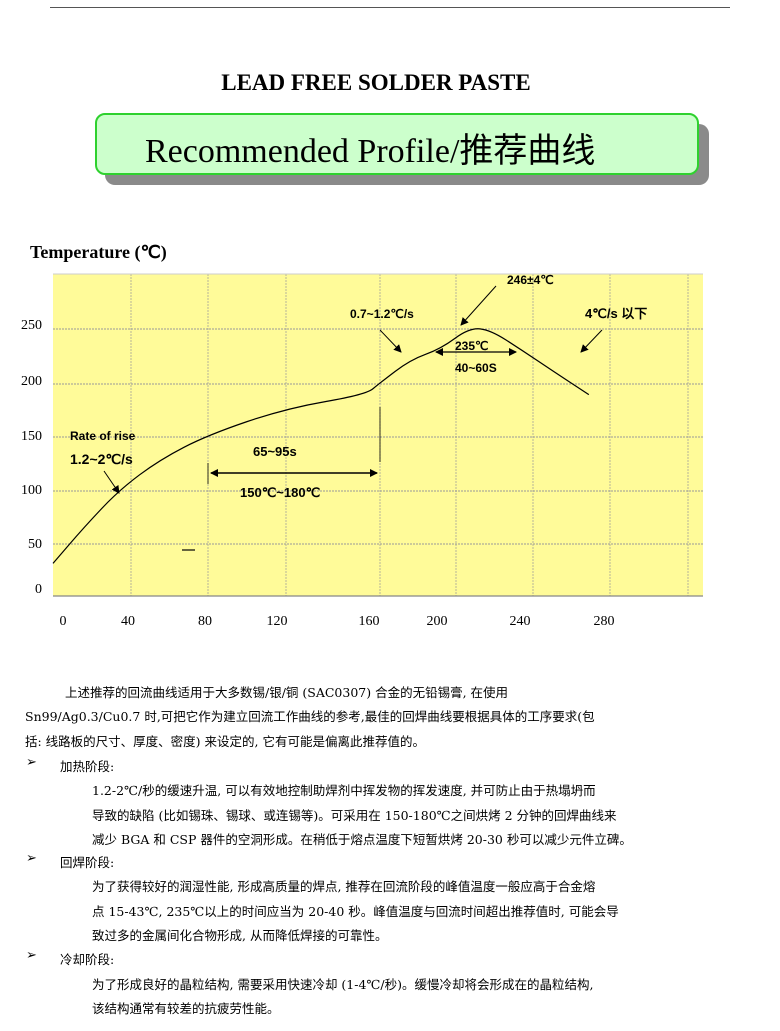  What do you see at coordinates (87, 766) in the screenshot?
I see `section-heading: 加热阶段:` at bounding box center [87, 766].